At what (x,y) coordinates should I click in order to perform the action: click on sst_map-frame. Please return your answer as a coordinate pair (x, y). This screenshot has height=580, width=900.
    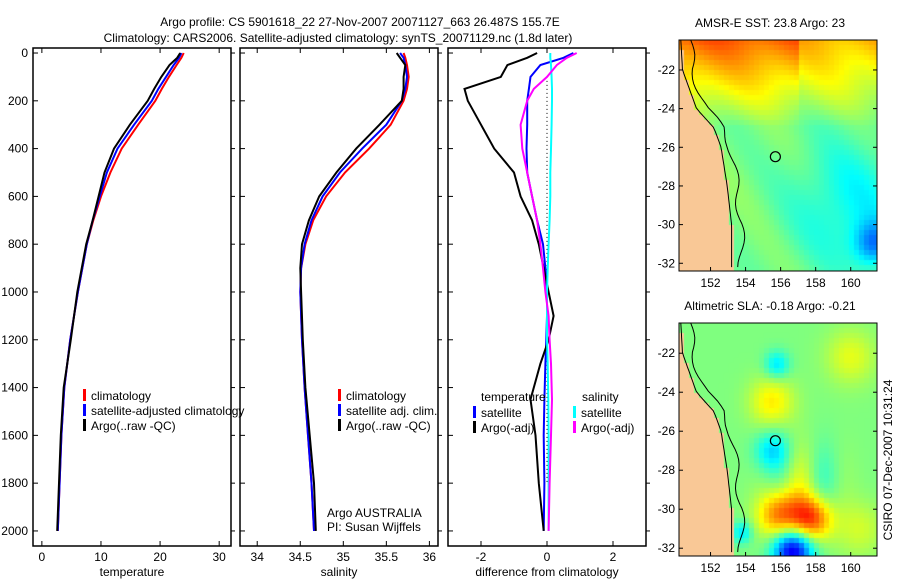
    Looking at the image, I should click on (778, 155).